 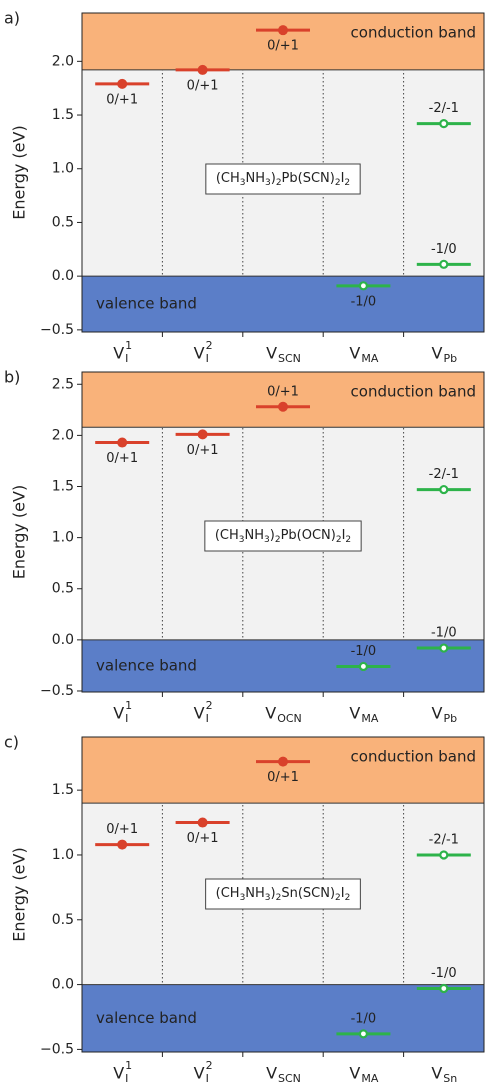 What do you see at coordinates (450, 1077) in the screenshot?
I see `x-tick-label: Sn` at bounding box center [450, 1077].